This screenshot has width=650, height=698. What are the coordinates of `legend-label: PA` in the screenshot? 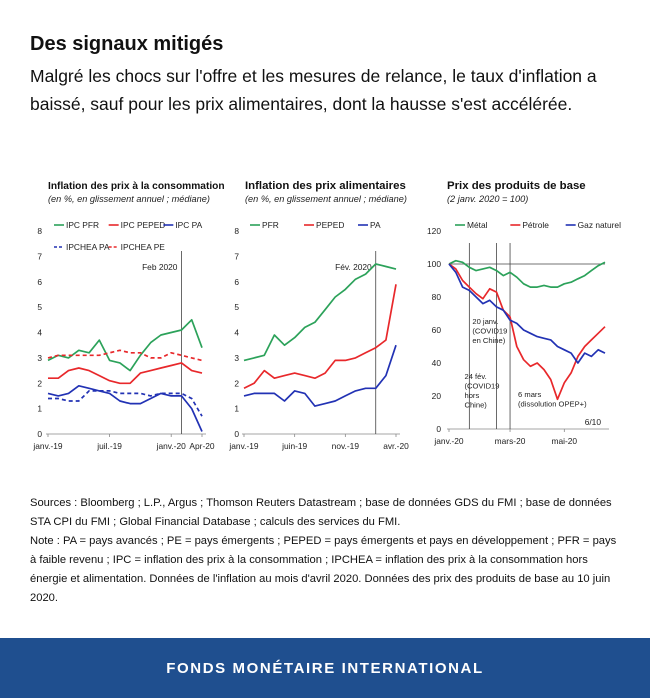 It's located at (375, 225).